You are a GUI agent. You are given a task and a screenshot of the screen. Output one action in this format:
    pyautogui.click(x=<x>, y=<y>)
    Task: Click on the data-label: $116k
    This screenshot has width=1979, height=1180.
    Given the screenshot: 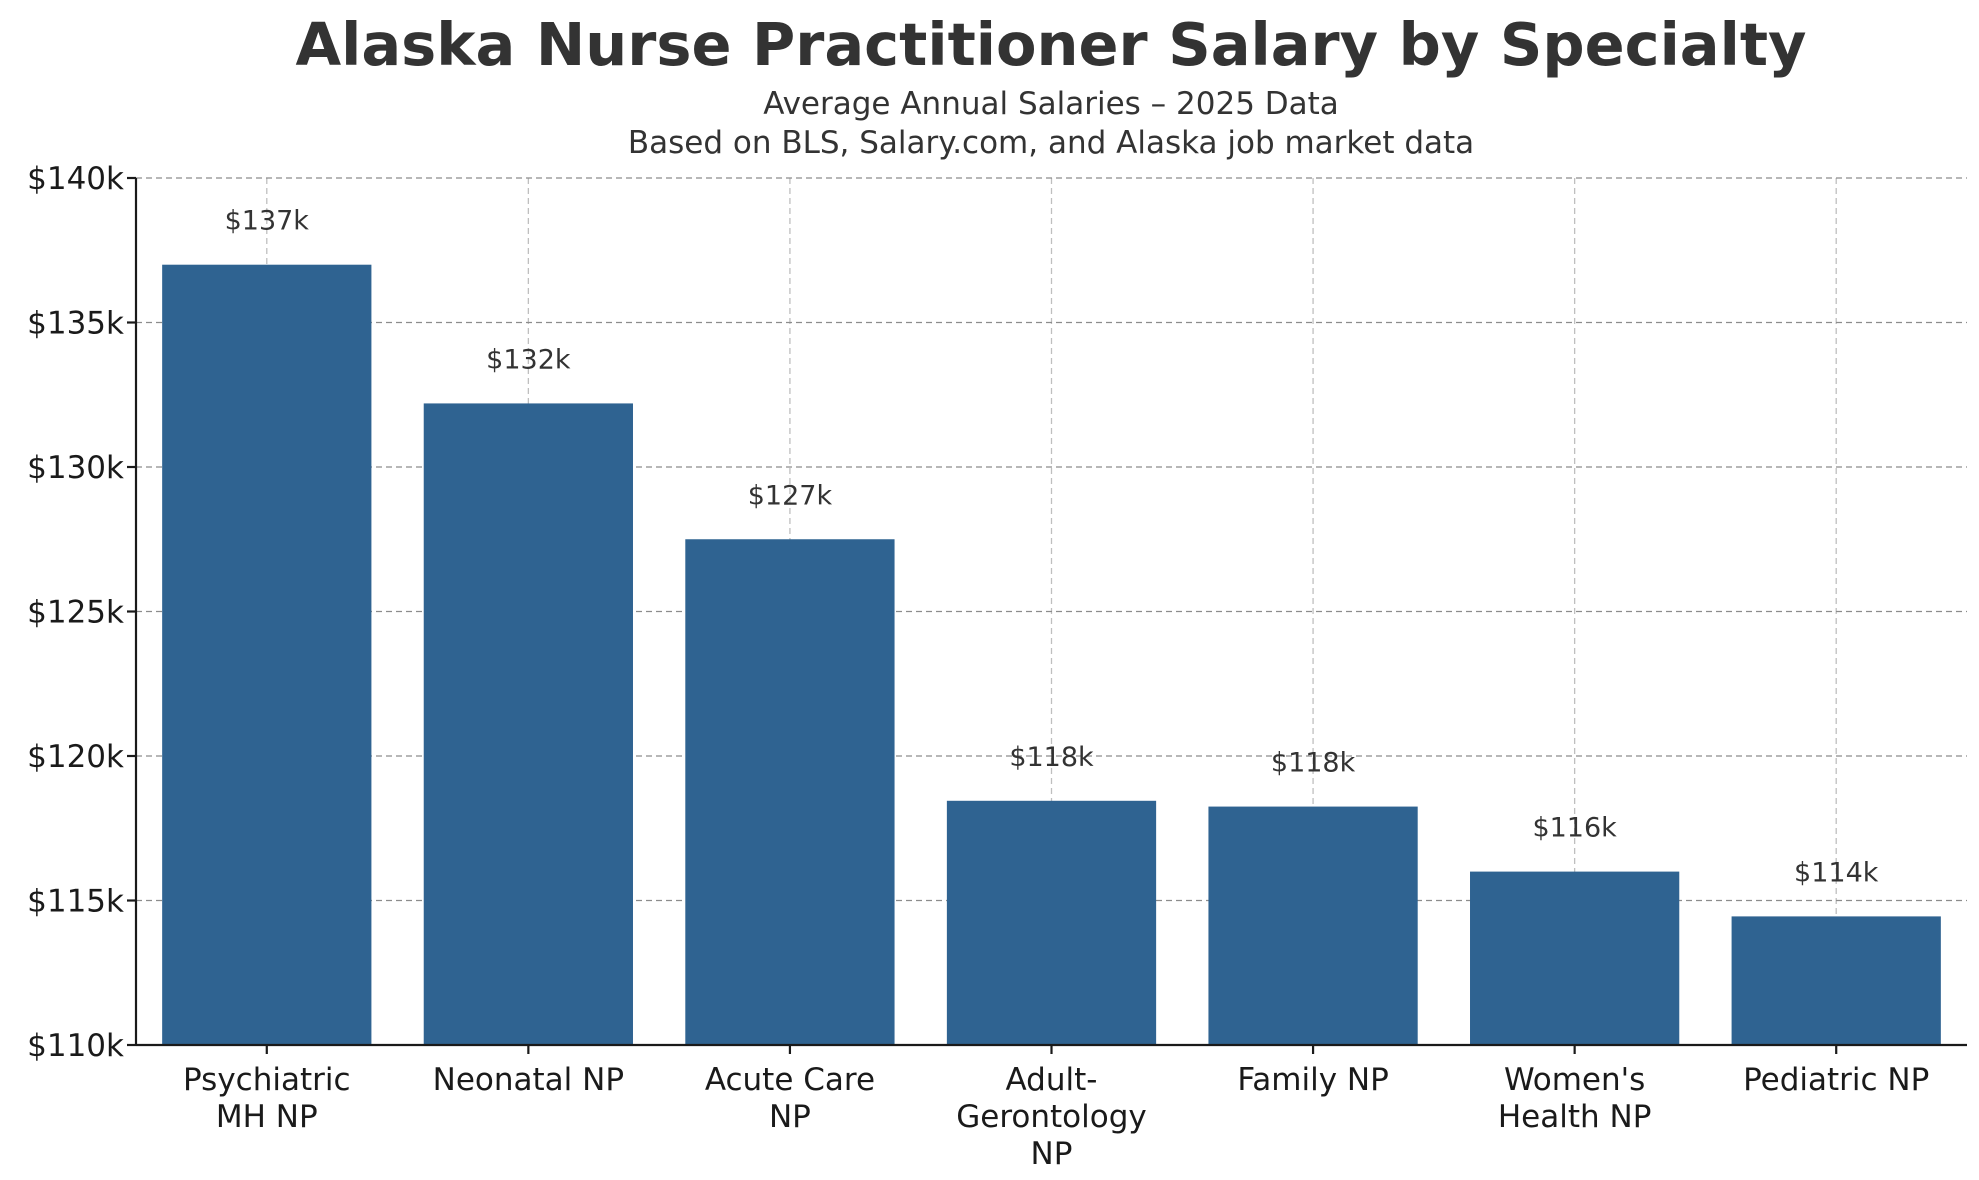 What is the action you would take?
    pyautogui.click(x=1574, y=828)
    